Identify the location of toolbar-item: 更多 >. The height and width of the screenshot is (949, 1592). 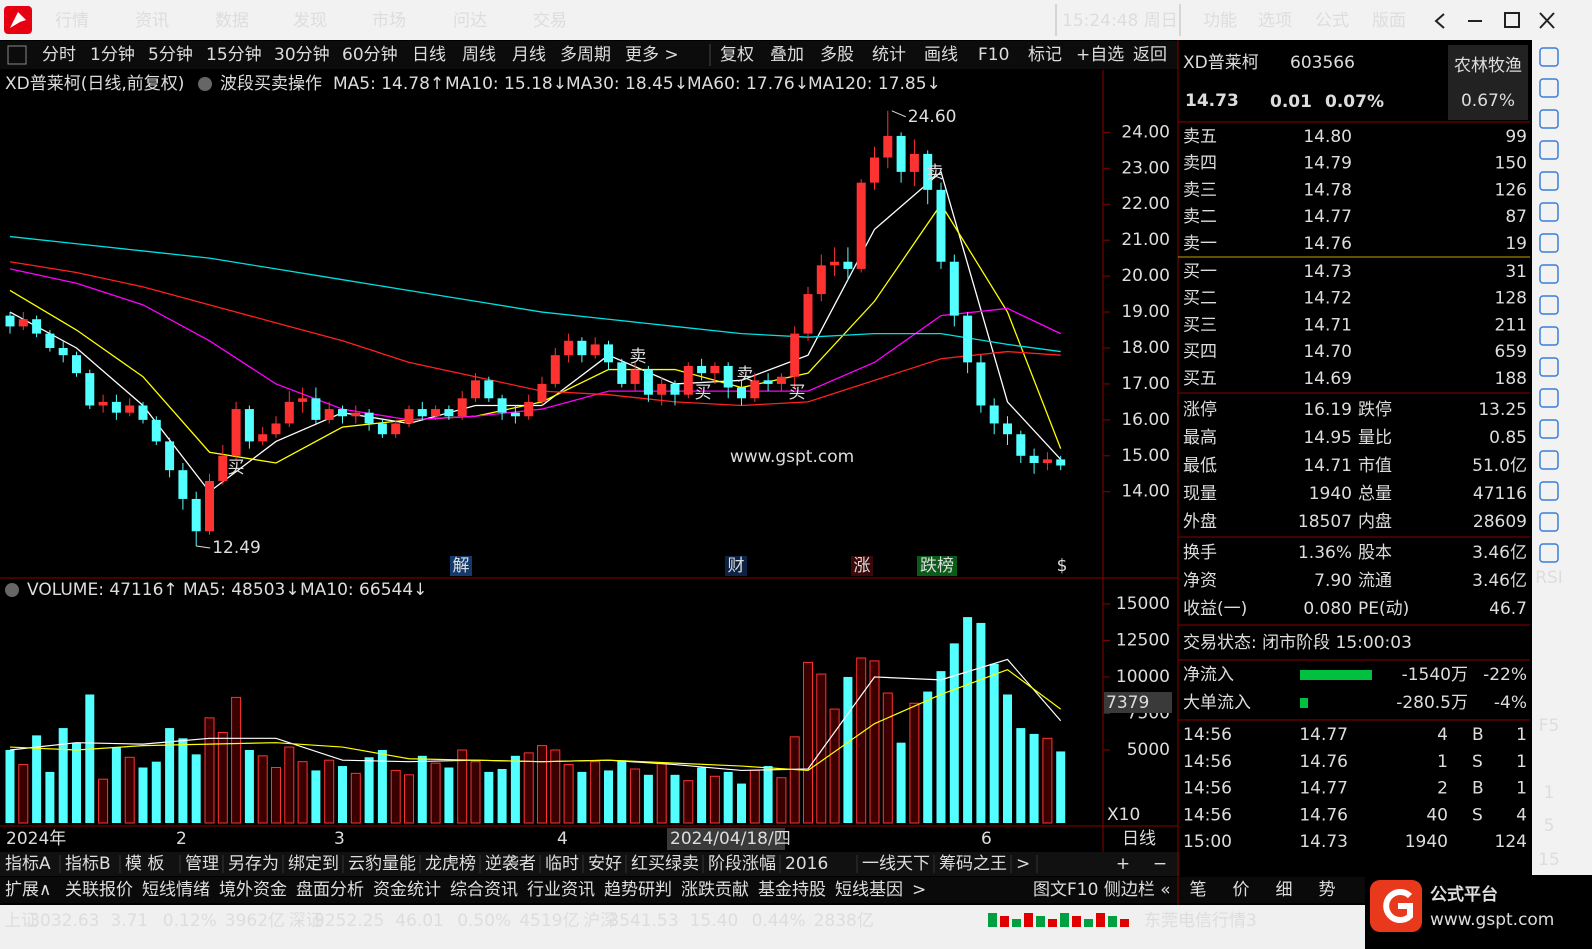
(652, 55).